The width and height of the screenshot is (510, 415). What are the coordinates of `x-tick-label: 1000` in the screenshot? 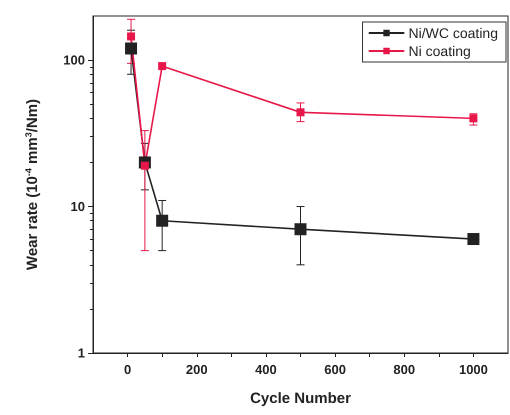 It's located at (473, 369).